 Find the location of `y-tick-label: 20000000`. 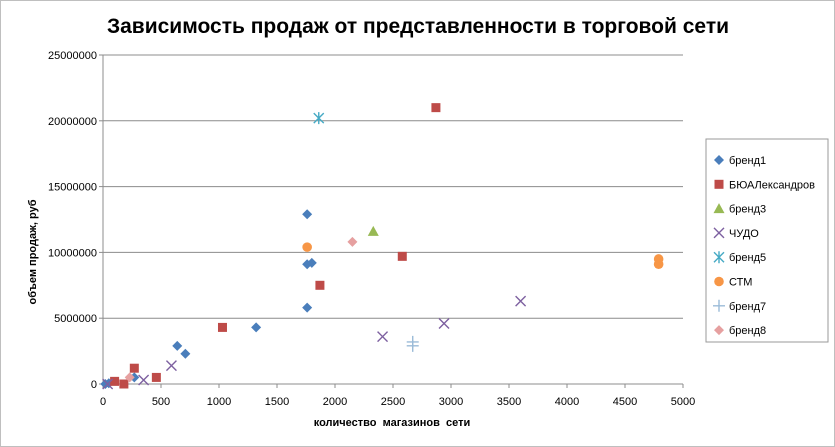

y-tick-label: 20000000 is located at coordinates (72, 122).